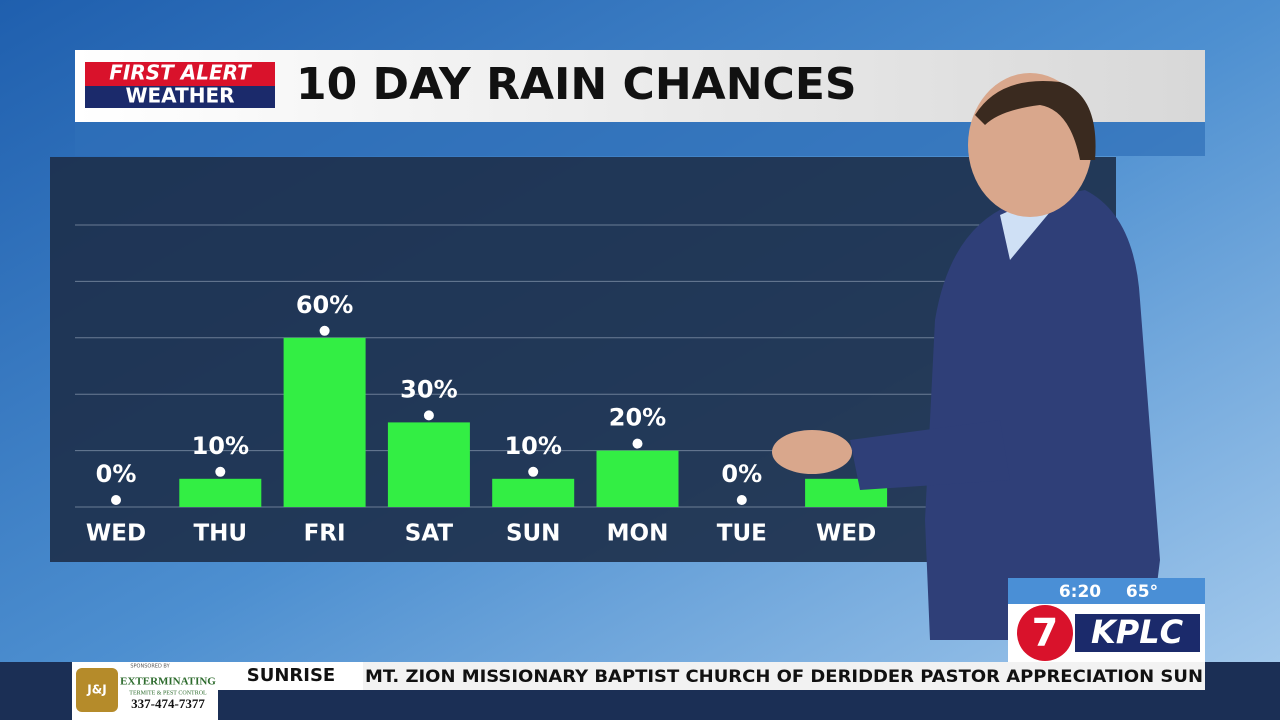  What do you see at coordinates (325, 534) in the screenshot?
I see `x-tick-label: FRI` at bounding box center [325, 534].